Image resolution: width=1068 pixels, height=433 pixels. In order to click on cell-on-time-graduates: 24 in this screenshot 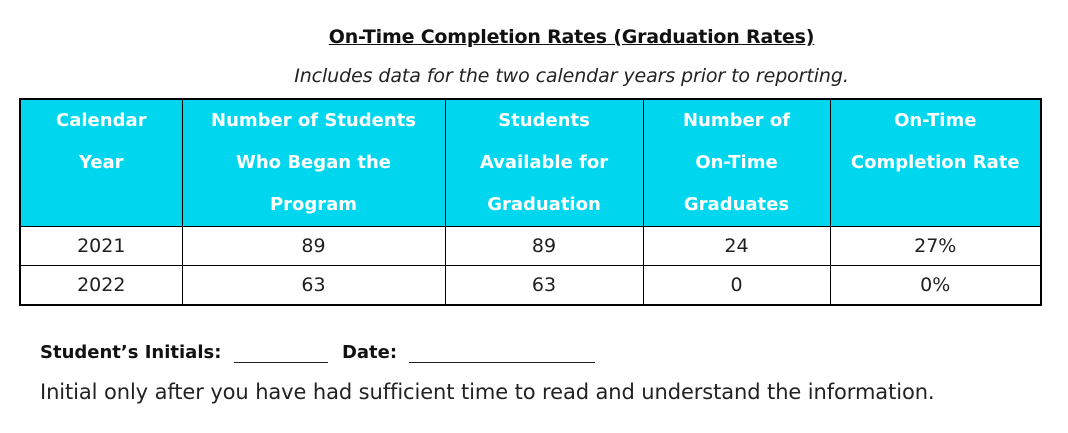, I will do `click(736, 246)`.